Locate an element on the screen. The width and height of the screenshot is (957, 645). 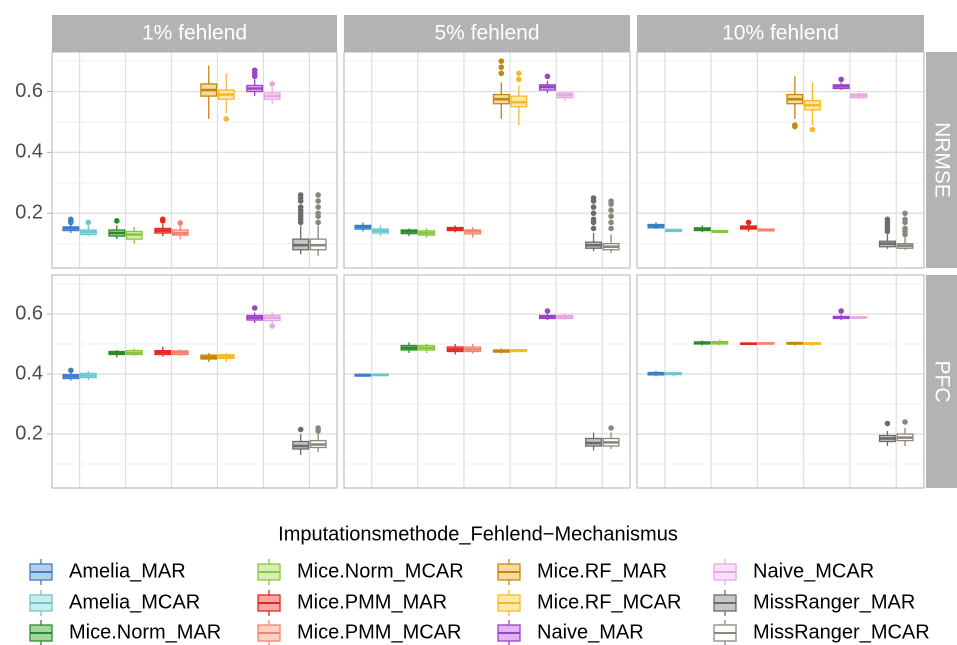
strip-label: 1% fehlend is located at coordinates (194, 33).